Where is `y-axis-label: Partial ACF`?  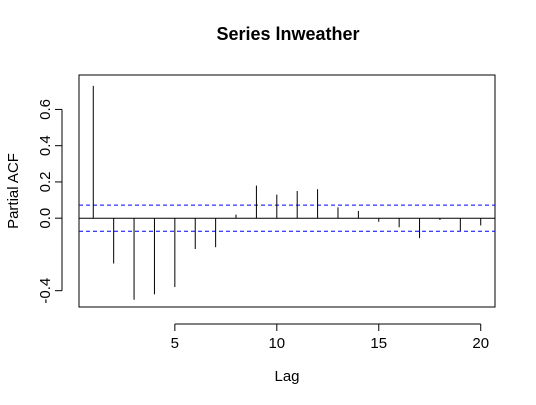
y-axis-label: Partial ACF is located at coordinates (13, 191).